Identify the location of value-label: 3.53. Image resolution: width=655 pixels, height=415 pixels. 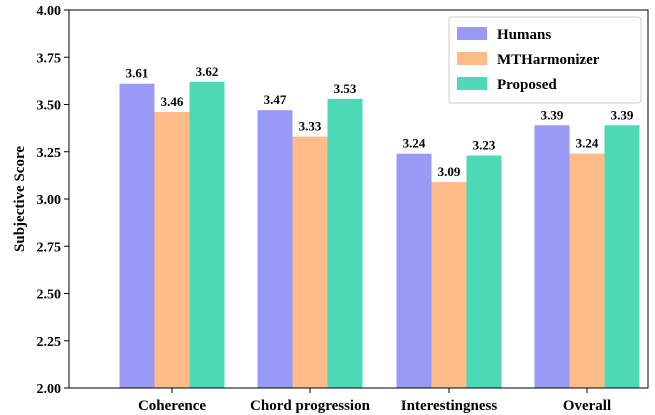
(345, 88).